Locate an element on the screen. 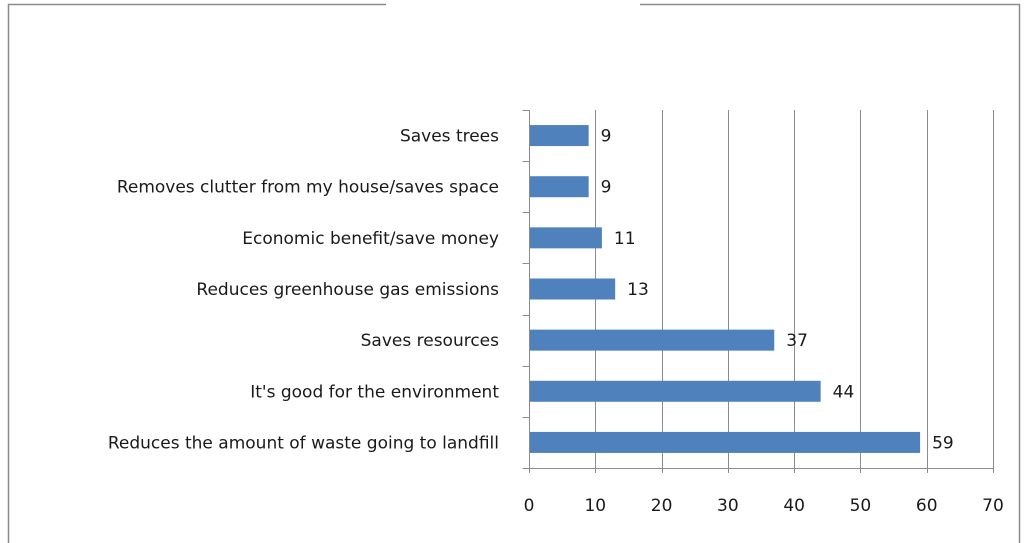  category-label: Economic benefit/save money is located at coordinates (370, 239).